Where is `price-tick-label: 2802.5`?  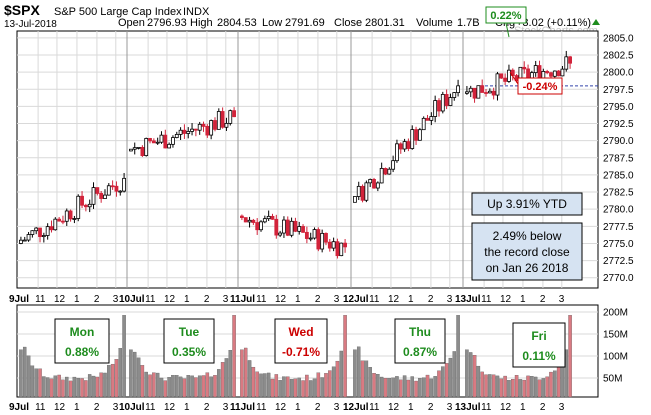
price-tick-label: 2802.5 is located at coordinates (618, 55).